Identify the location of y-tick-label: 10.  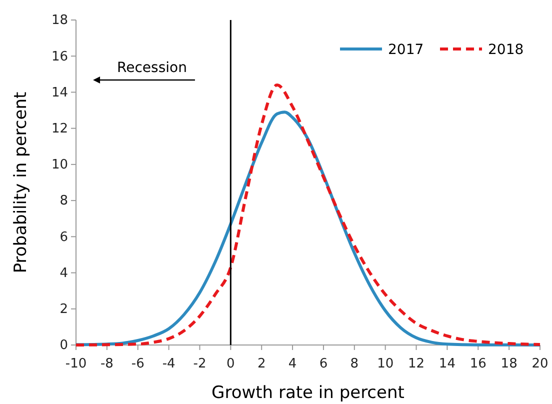
(59, 165).